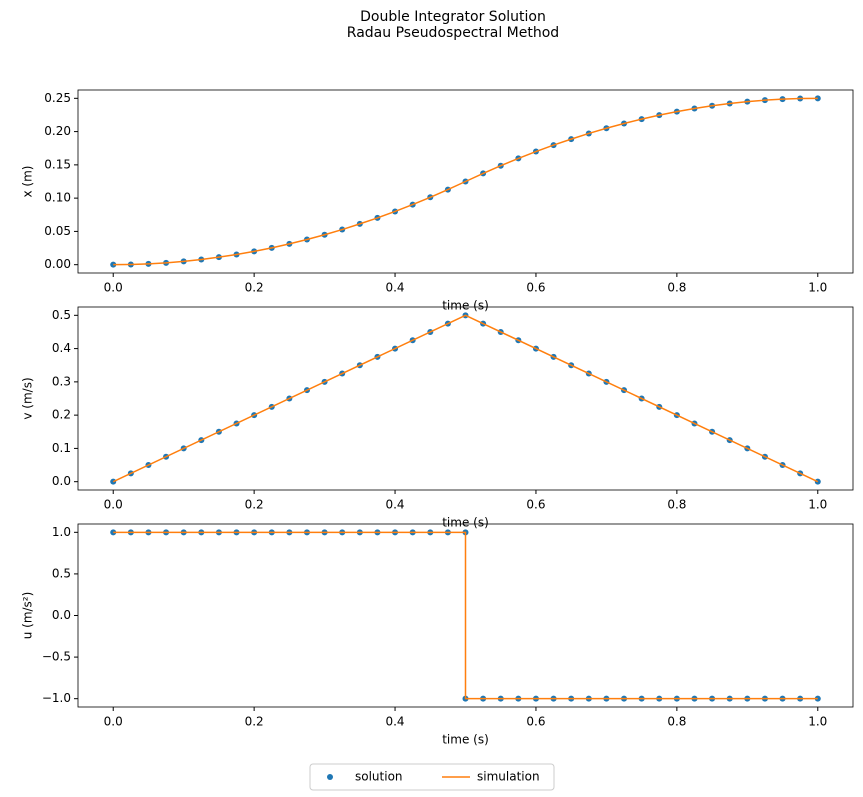  What do you see at coordinates (57, 264) in the screenshot?
I see `y-tick-label: 0.00` at bounding box center [57, 264].